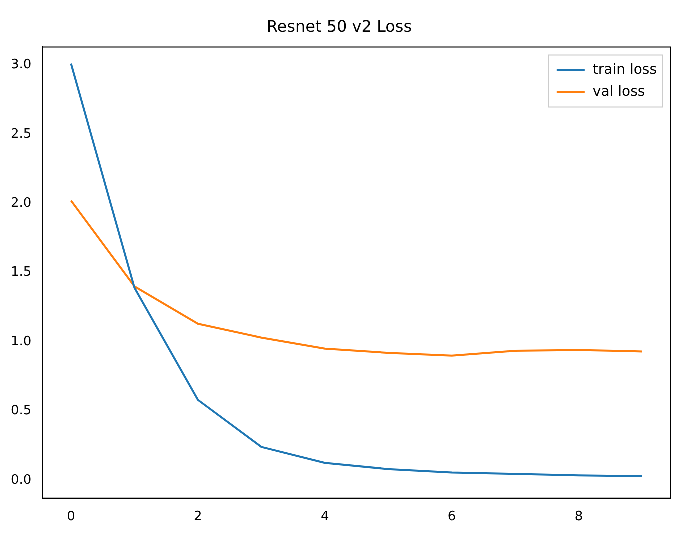 The height and width of the screenshot is (536, 683). I want to click on y-tick-label: 0.5, so click(21, 411).